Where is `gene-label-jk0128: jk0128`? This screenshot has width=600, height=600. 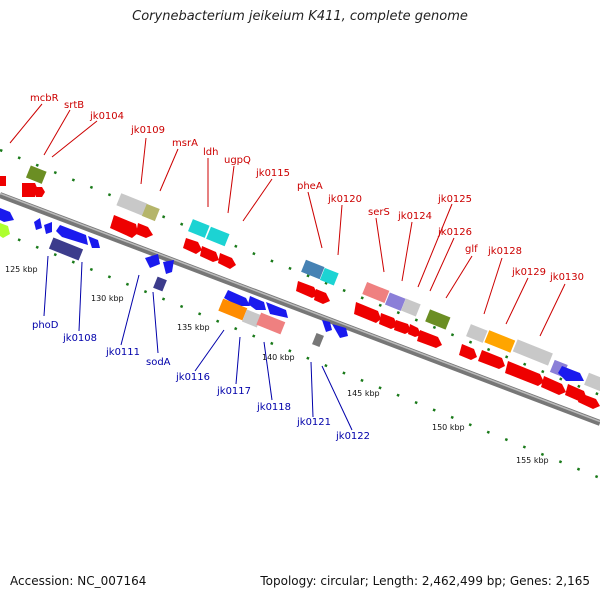 gene-label-jk0128: jk0128 is located at coordinates (504, 251).